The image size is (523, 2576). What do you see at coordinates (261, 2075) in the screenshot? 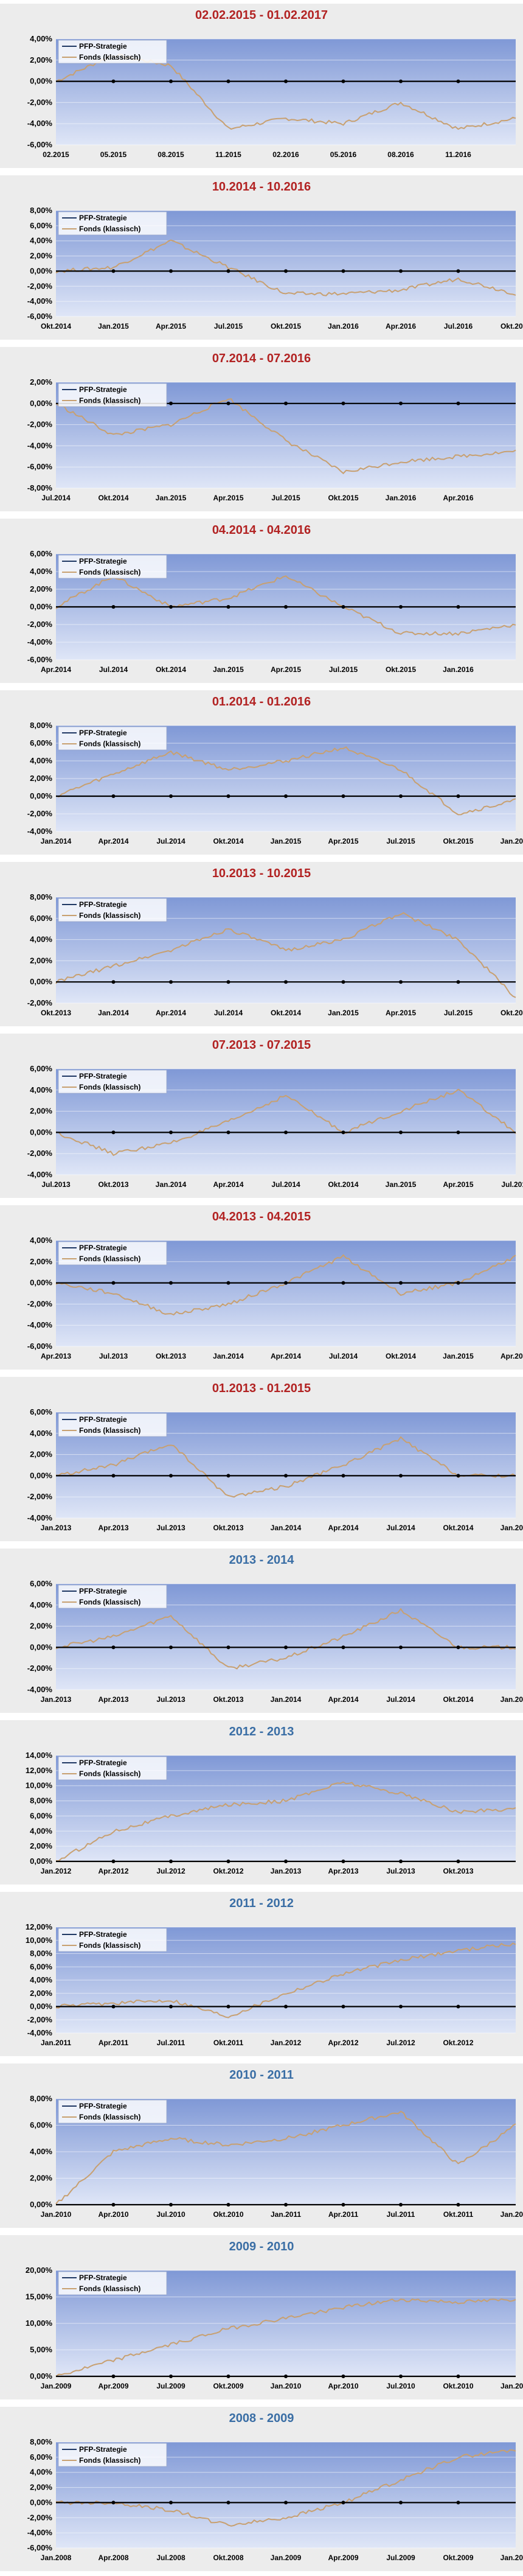
I see `chart-title: 2010 - 2011` at bounding box center [261, 2075].